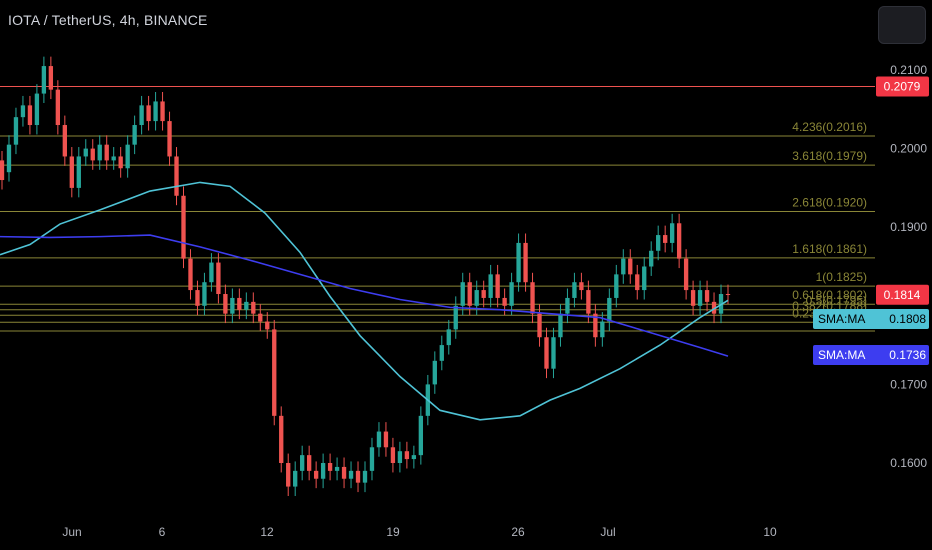 The height and width of the screenshot is (550, 932). What do you see at coordinates (871, 319) in the screenshot?
I see `sma-fast-badge` at bounding box center [871, 319].